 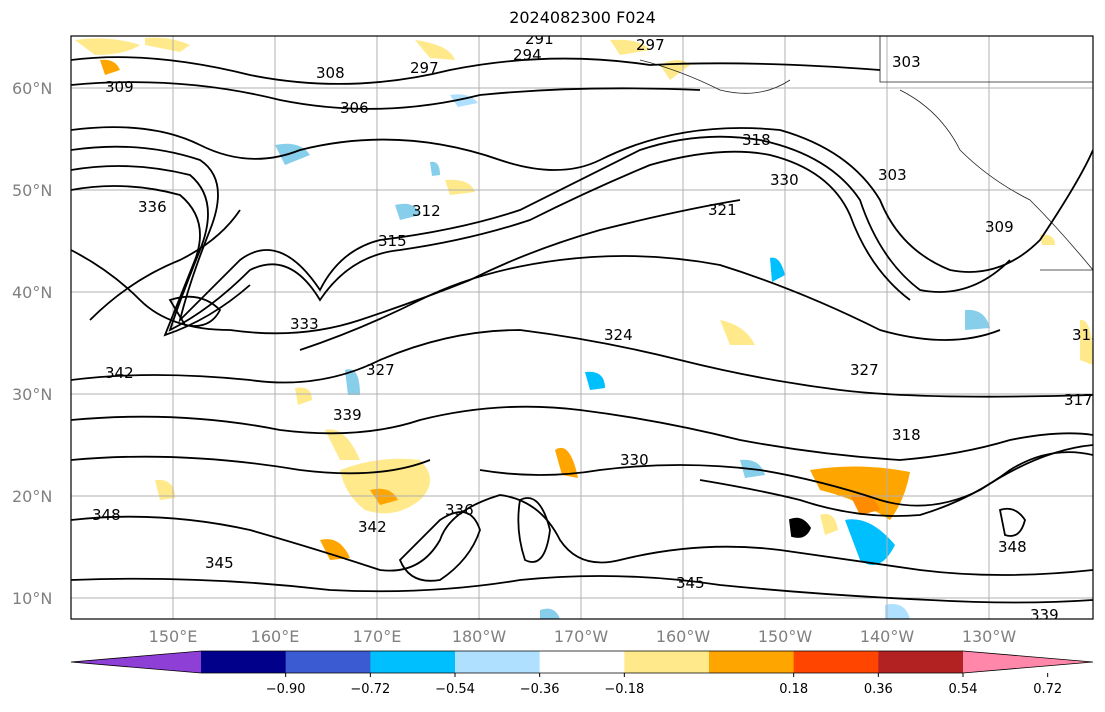 I want to click on plot-title: 2024082300 F024, so click(x=582, y=17).